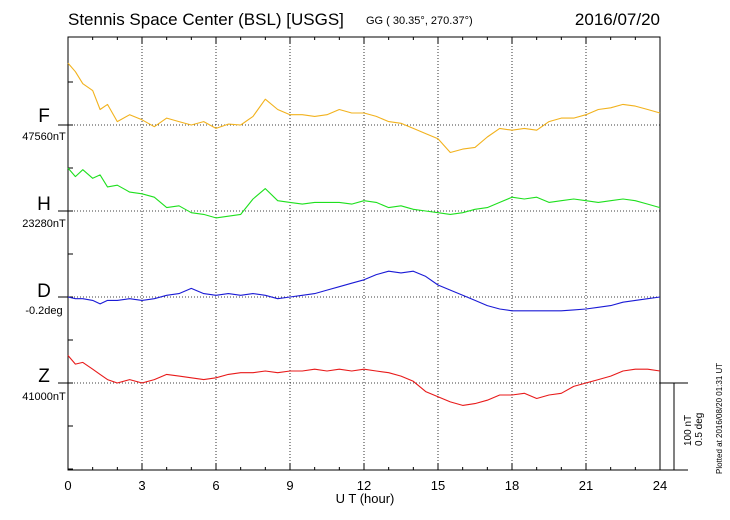 This screenshot has height=520, width=730. What do you see at coordinates (206, 19) in the screenshot?
I see `chart-title: Stennis Space Center (BSL) [USGS]` at bounding box center [206, 19].